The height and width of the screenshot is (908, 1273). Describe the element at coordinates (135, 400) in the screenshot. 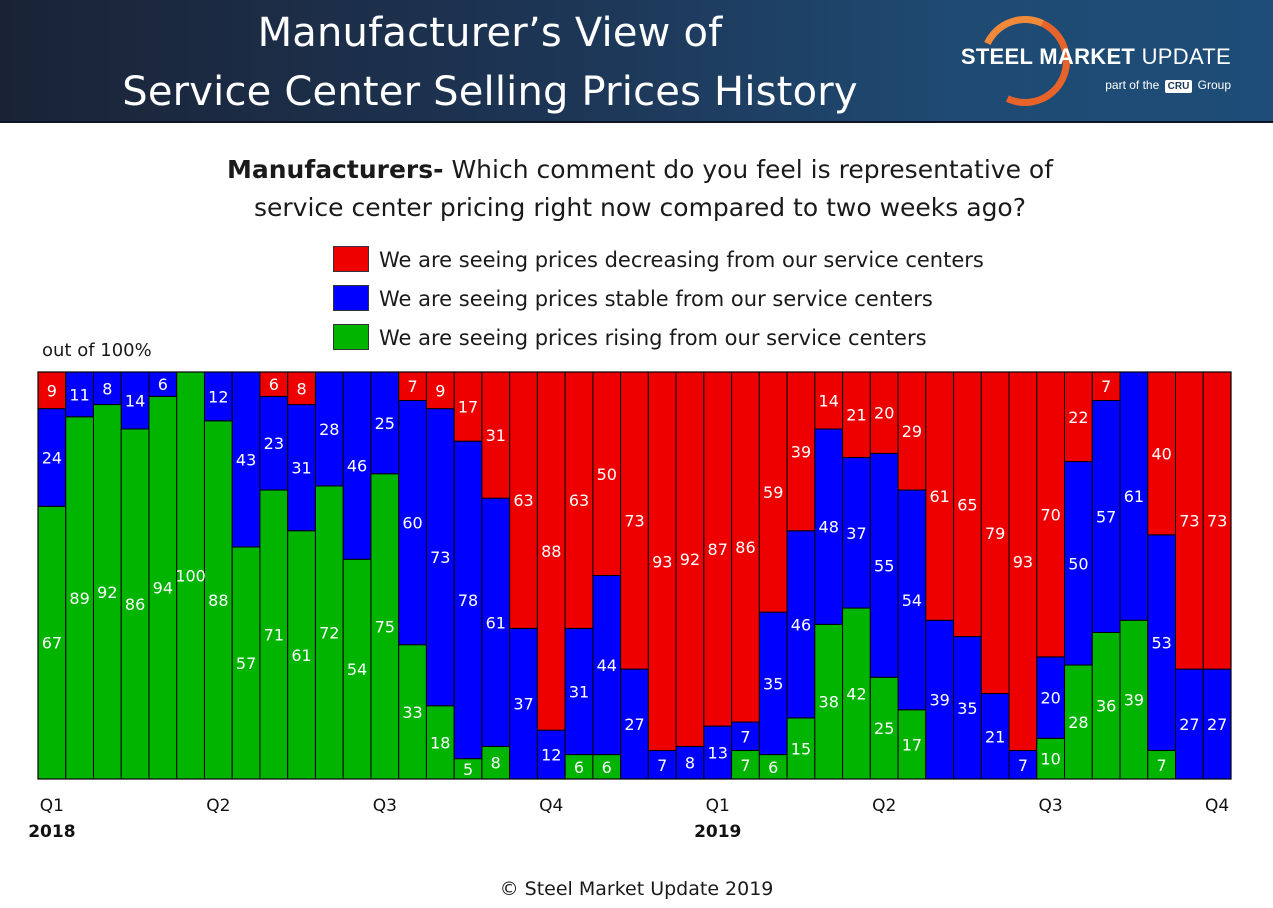

I see `data-label-stable-3: 14` at that location.